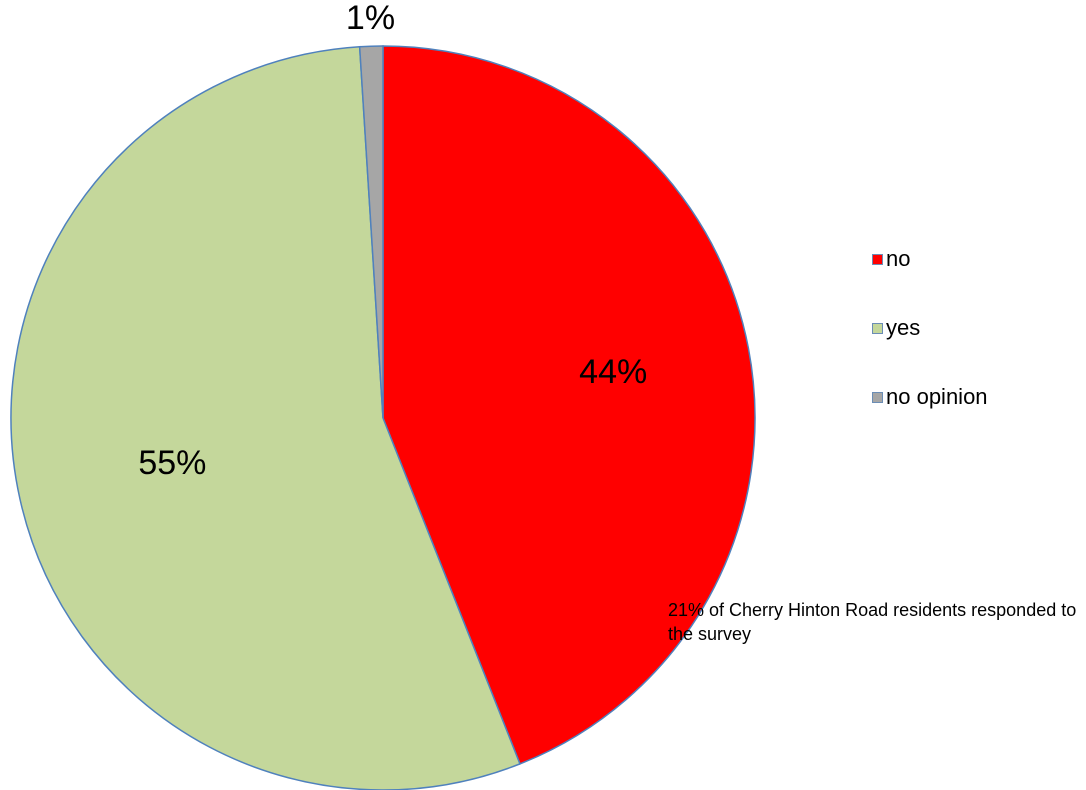  Describe the element at coordinates (877, 397) in the screenshot. I see `legend-swatch-no-opinion` at that location.